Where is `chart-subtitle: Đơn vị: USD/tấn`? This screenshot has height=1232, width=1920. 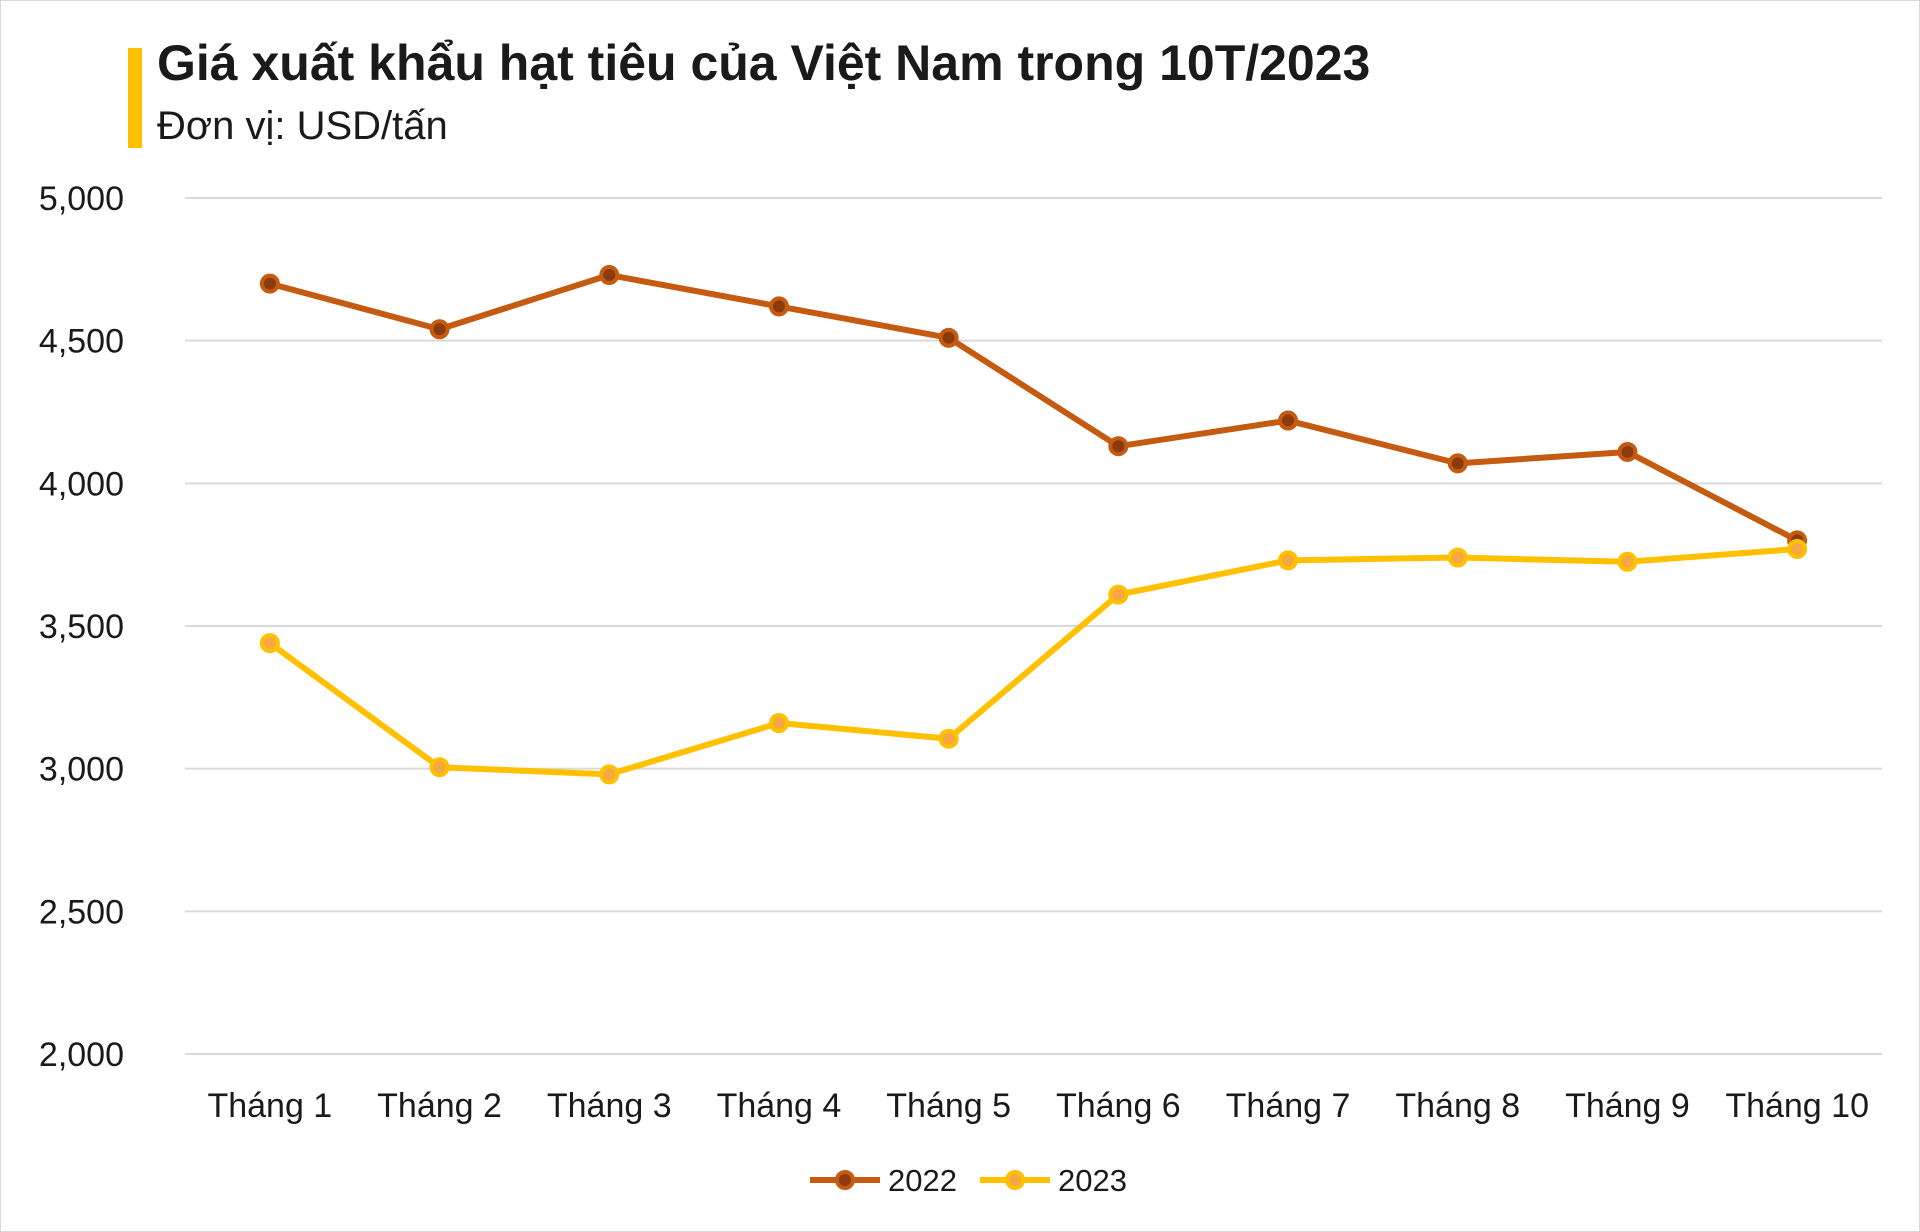 chart-subtitle: Đơn vị: USD/tấn is located at coordinates (302, 126).